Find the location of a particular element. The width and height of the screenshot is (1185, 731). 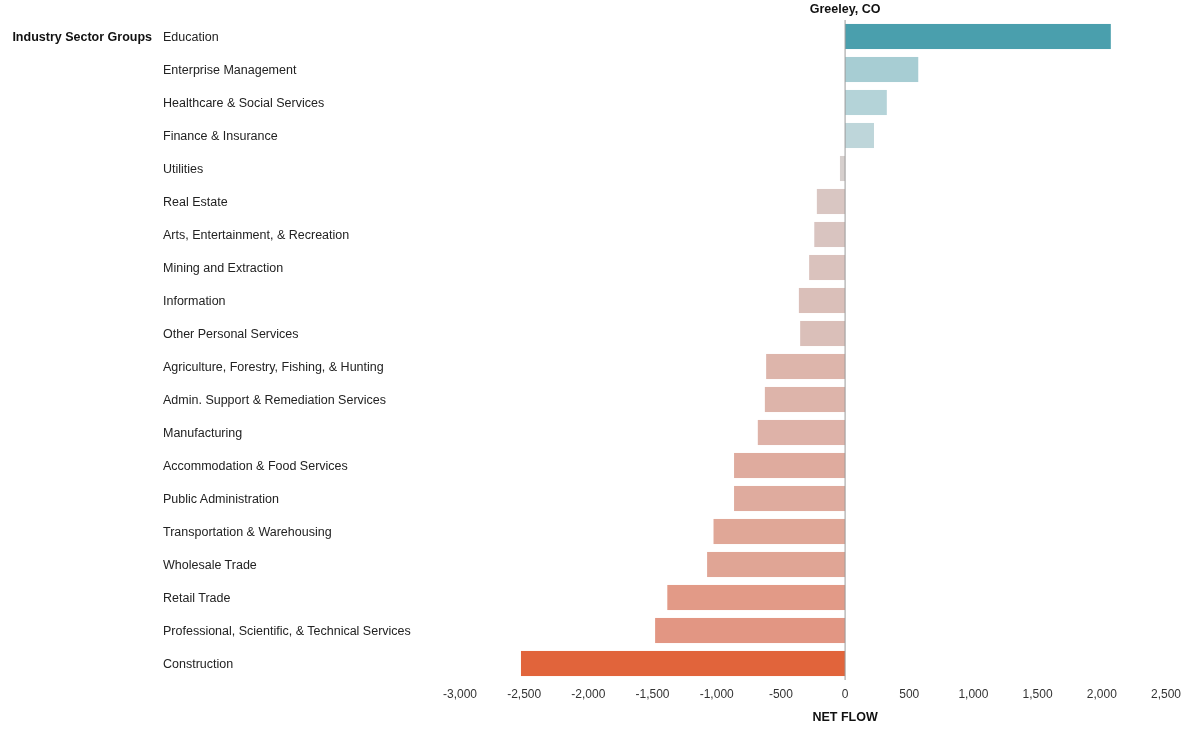

y-tick-label: Agriculture, Forestry, Fishing, & Hunting is located at coordinates (273, 366).